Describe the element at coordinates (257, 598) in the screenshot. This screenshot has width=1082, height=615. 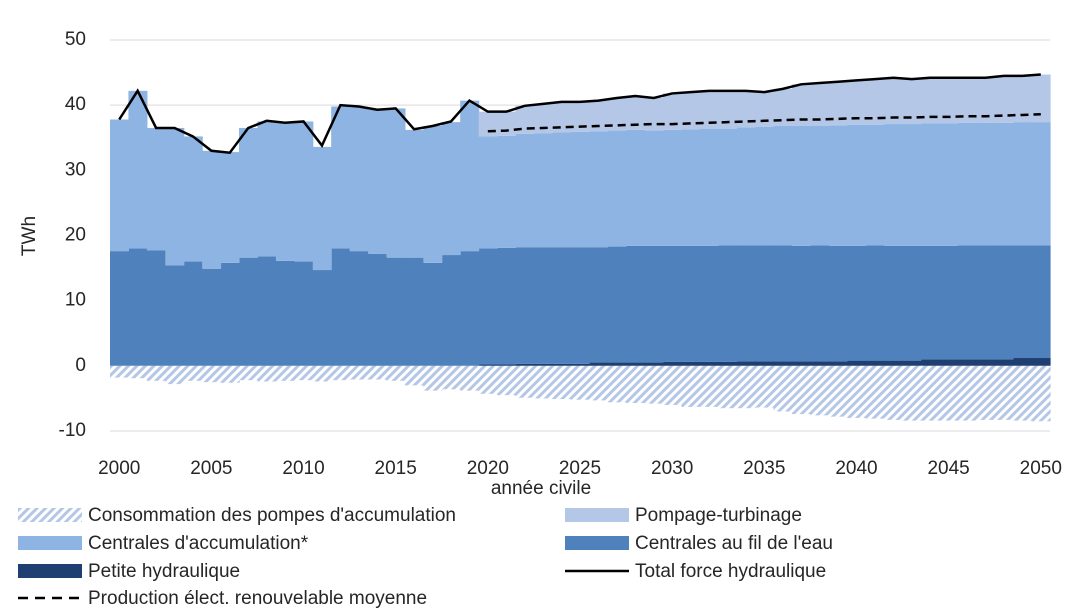
I see `legend-label: Production élect. renouvelable moyenne` at that location.